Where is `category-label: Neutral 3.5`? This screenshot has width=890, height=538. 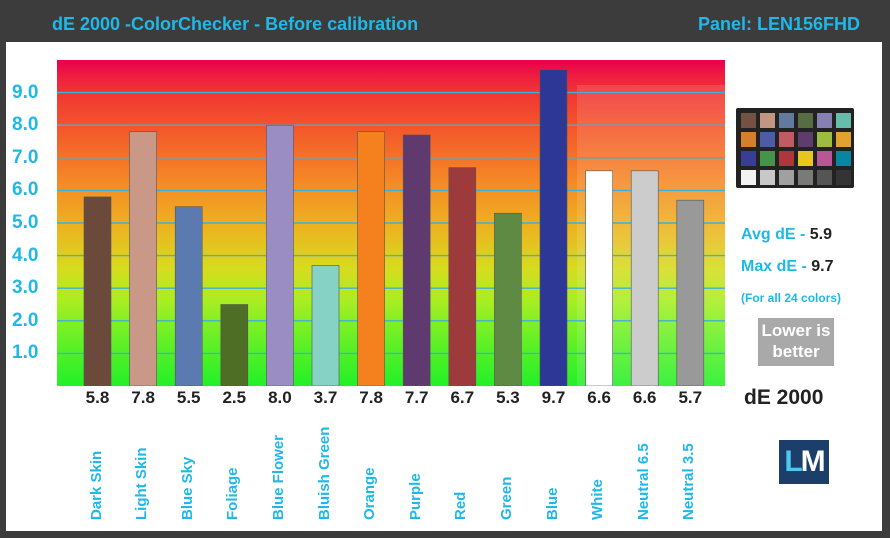 category-label: Neutral 3.5 is located at coordinates (689, 481).